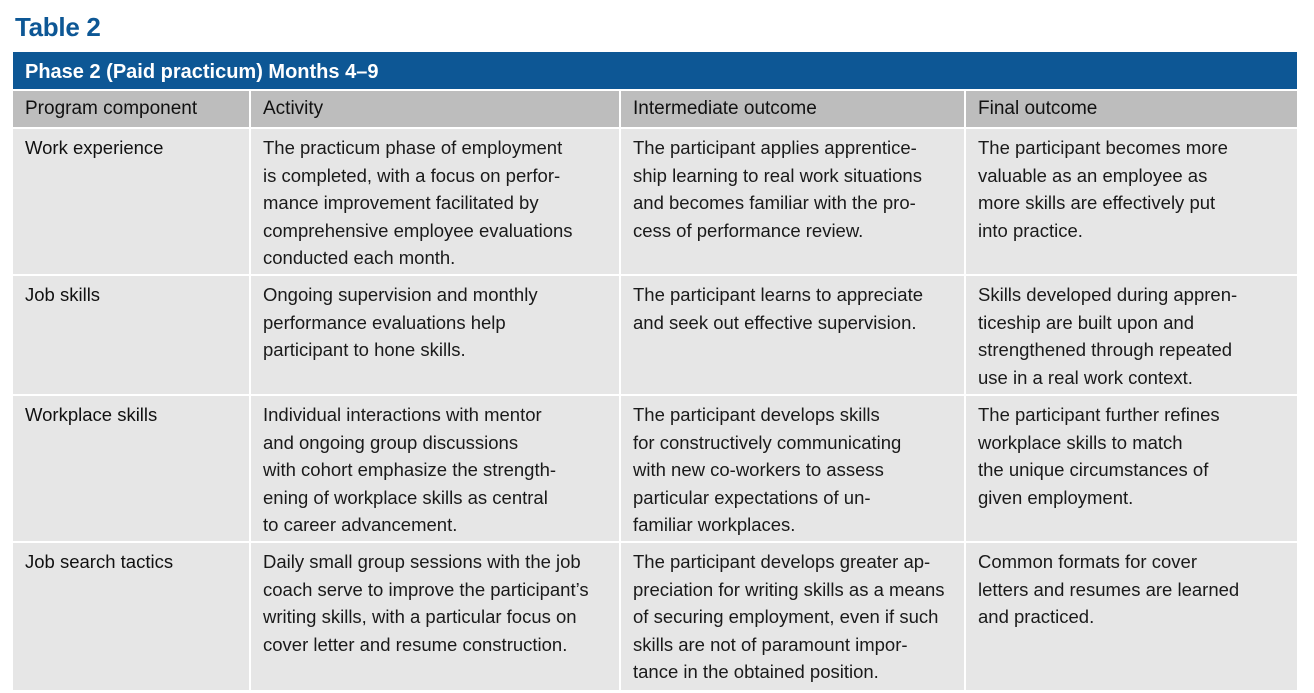 The image size is (1314, 693). What do you see at coordinates (391, 442) in the screenshot?
I see `cell-text-line: and ongoing group discussions` at bounding box center [391, 442].